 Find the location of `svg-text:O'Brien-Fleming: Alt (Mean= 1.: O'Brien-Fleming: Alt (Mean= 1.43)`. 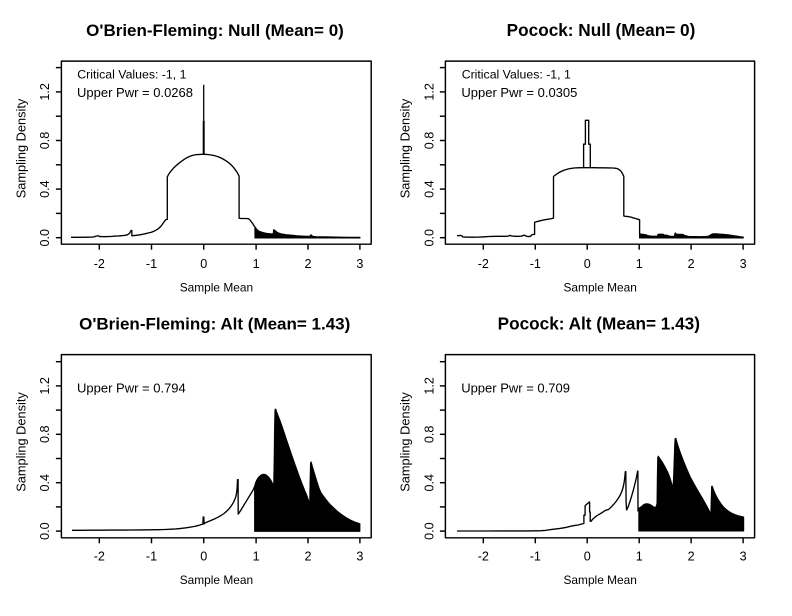

svg-text:O'Brien-Fleming: Alt (Mean= 1.: O'Brien-Fleming: Alt (Mean= 1.43) is located at coordinates (214, 323).